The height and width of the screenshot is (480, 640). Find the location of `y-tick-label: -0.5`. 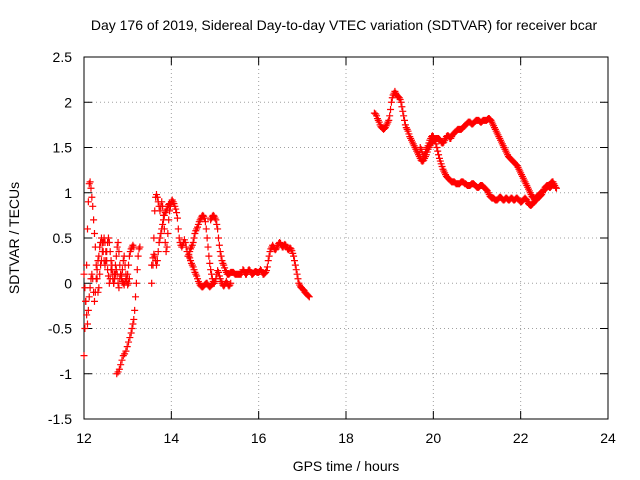

y-tick-label: -0.5 is located at coordinates (60, 329).